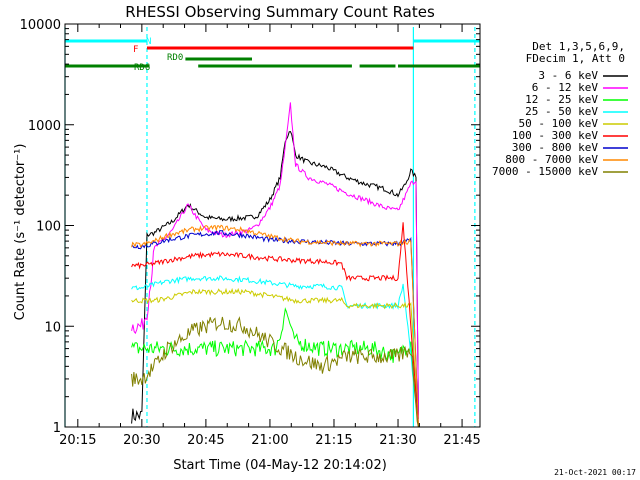  What do you see at coordinates (561, 111) in the screenshot?
I see `legend-entry-label: 25 - 50 keV` at bounding box center [561, 111].